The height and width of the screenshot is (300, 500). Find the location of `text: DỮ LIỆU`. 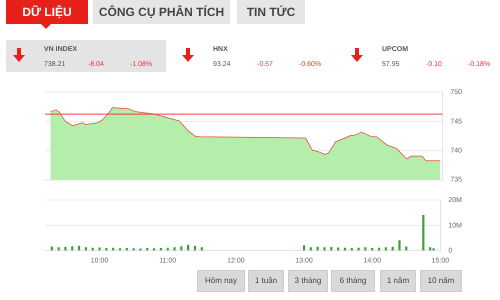

text: DỮ LIỆU is located at coordinates (47, 12).